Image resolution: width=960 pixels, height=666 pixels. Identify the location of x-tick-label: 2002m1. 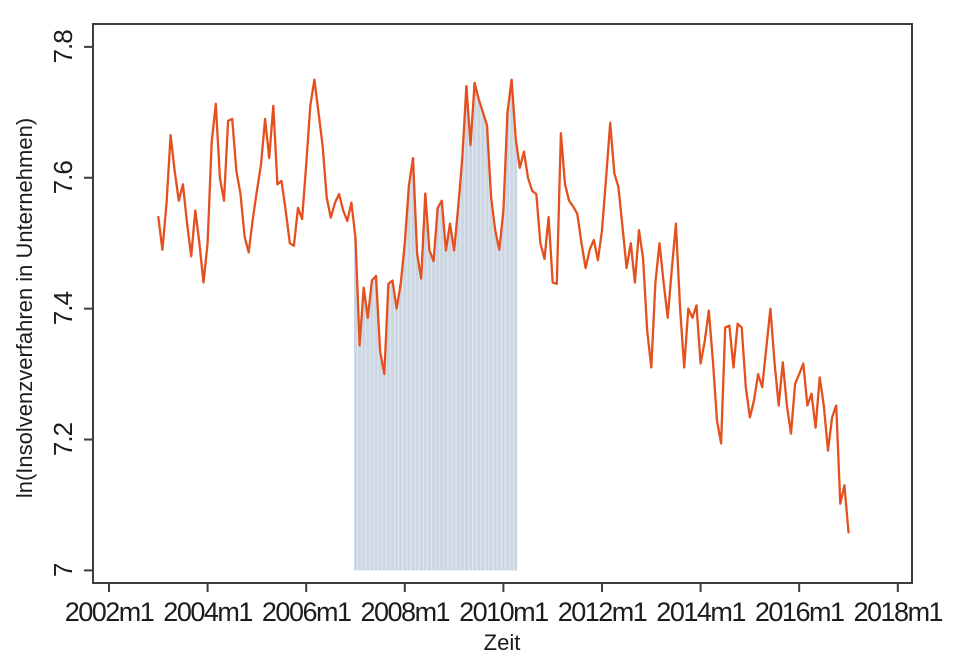
(109, 612).